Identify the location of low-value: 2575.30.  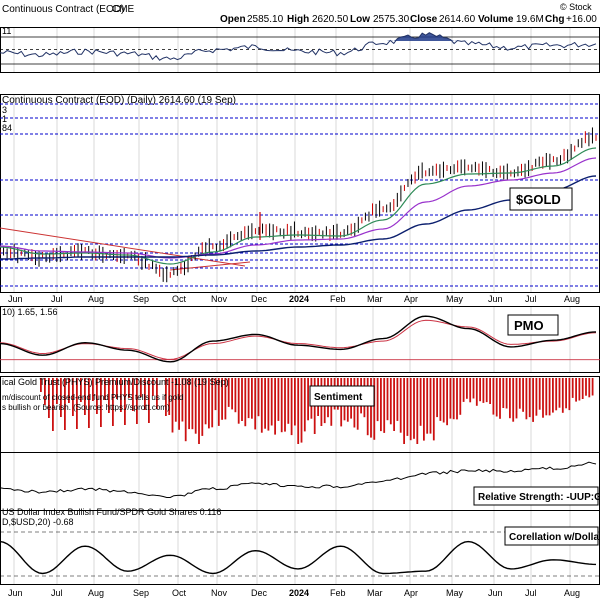
(391, 19).